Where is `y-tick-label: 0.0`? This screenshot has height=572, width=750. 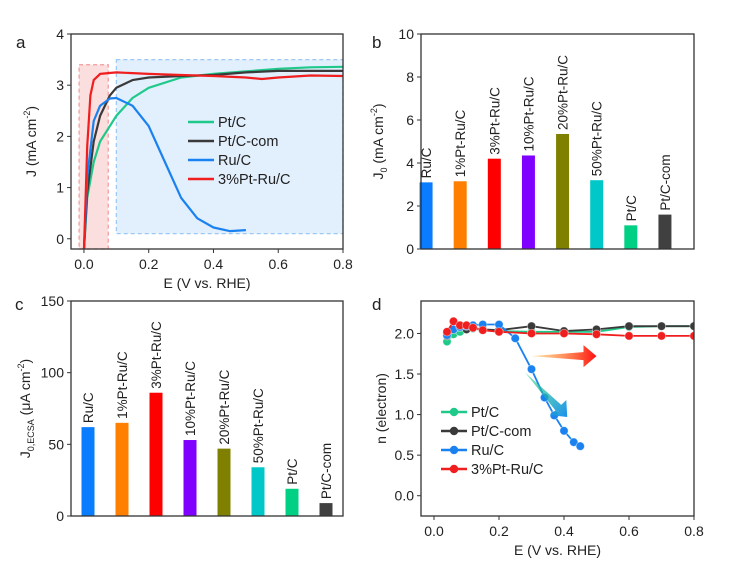 y-tick-label: 0.0 is located at coordinates (405, 496).